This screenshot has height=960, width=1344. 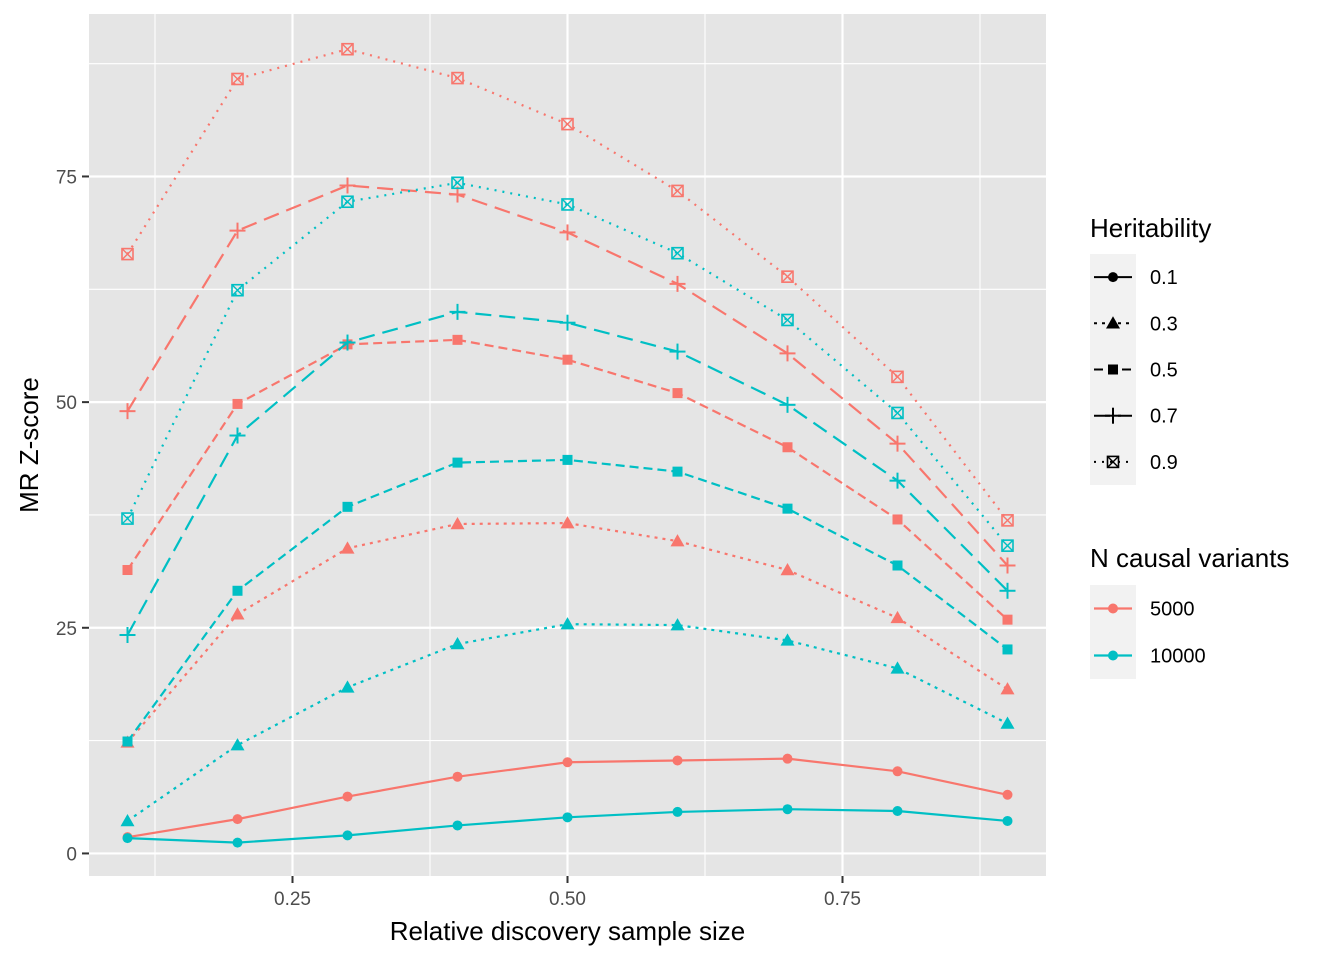 What do you see at coordinates (66, 629) in the screenshot?
I see `y-tick-label: 25` at bounding box center [66, 629].